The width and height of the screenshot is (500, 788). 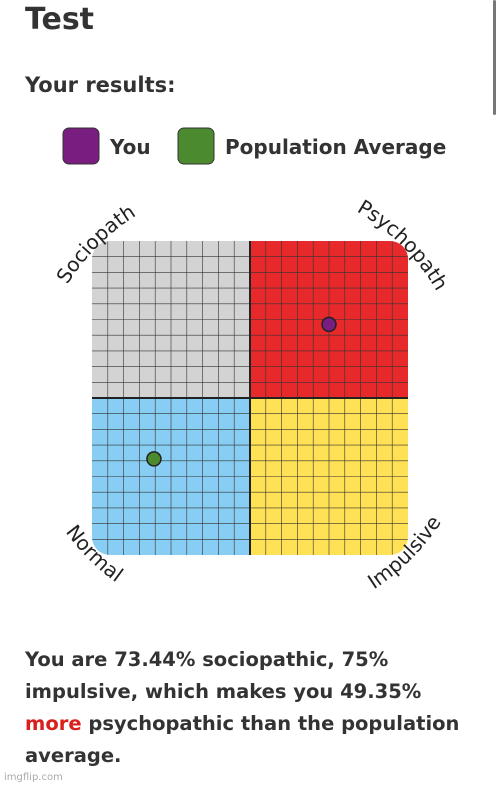 I want to click on legend-label: Population Average, so click(x=335, y=147).